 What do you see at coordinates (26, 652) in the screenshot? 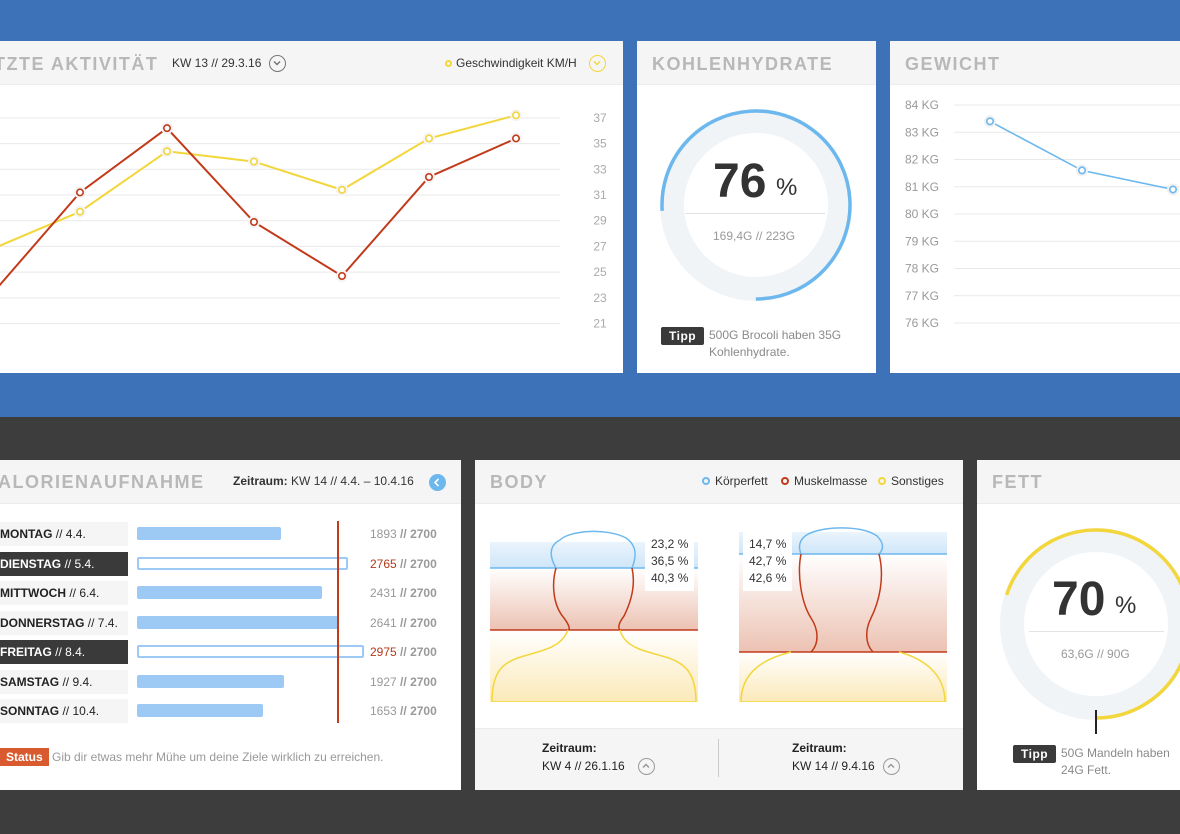
I see `day-name: FREITAG` at bounding box center [26, 652].